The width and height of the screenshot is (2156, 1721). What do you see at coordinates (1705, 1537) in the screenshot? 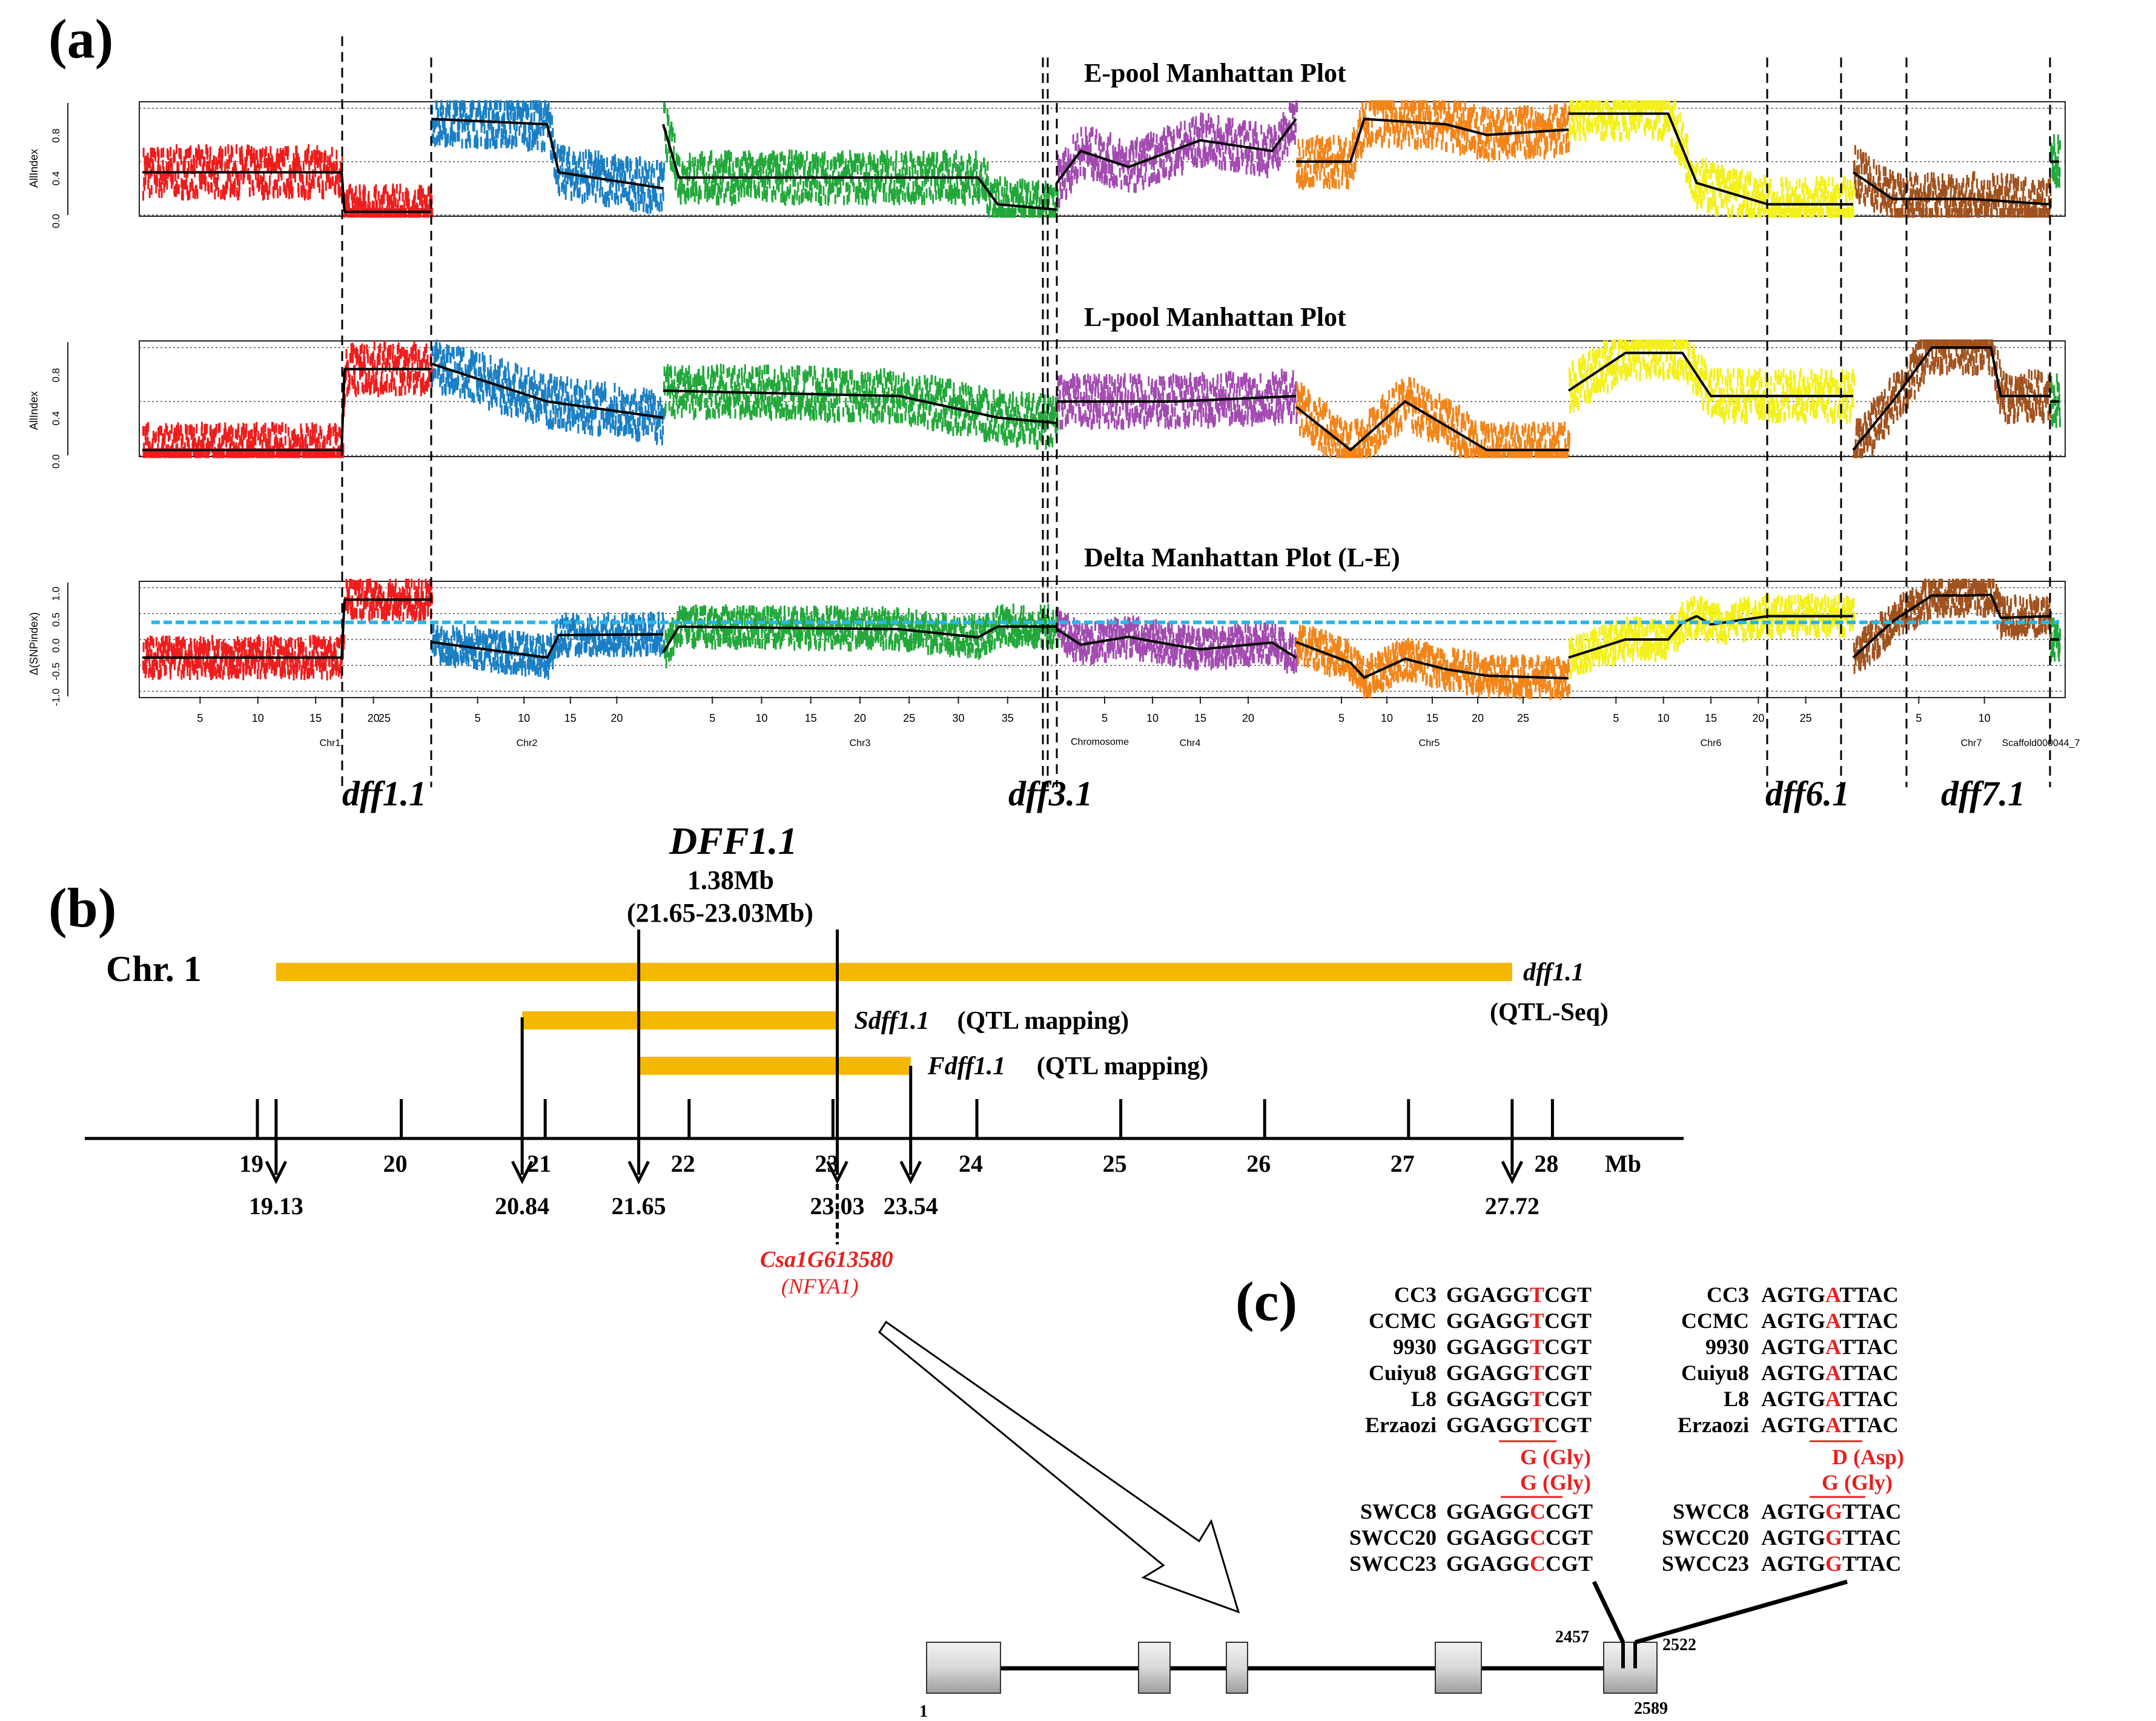
I see `line-name: SWCC20` at bounding box center [1705, 1537].